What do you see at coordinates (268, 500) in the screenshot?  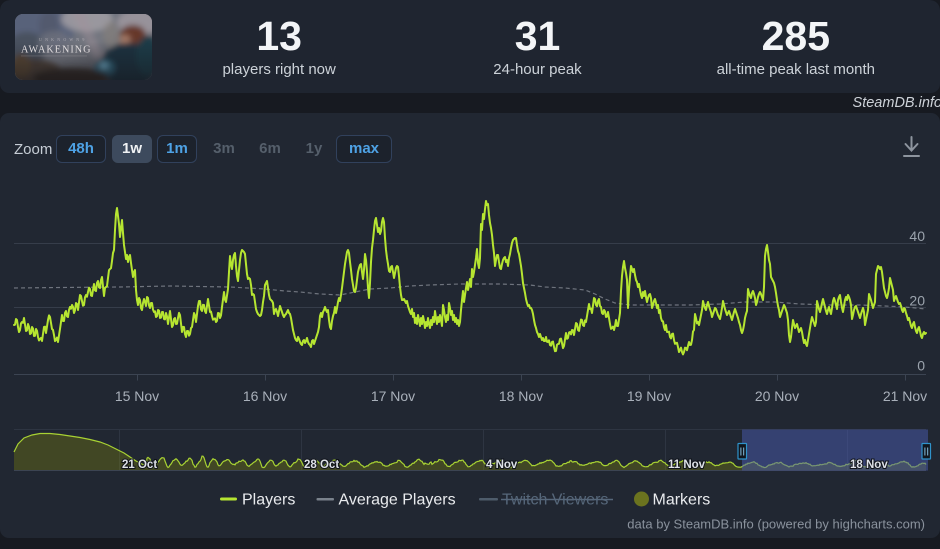 I see `svg-text: Players` at bounding box center [268, 500].